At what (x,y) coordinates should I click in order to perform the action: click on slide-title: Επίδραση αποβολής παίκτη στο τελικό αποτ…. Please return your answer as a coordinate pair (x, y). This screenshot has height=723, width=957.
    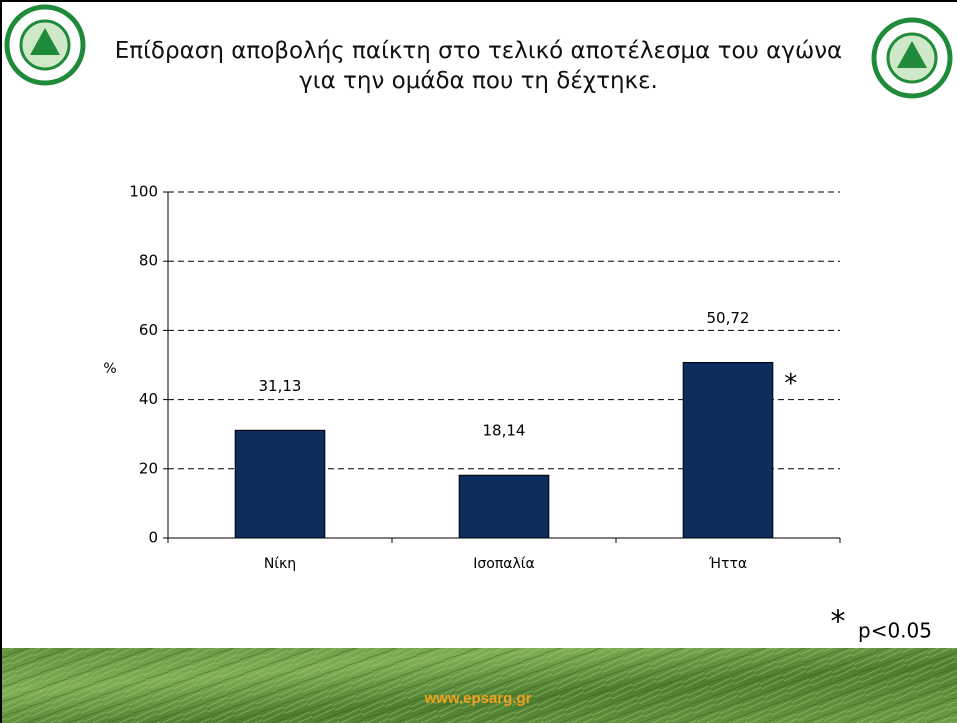
    Looking at the image, I should click on (478, 66).